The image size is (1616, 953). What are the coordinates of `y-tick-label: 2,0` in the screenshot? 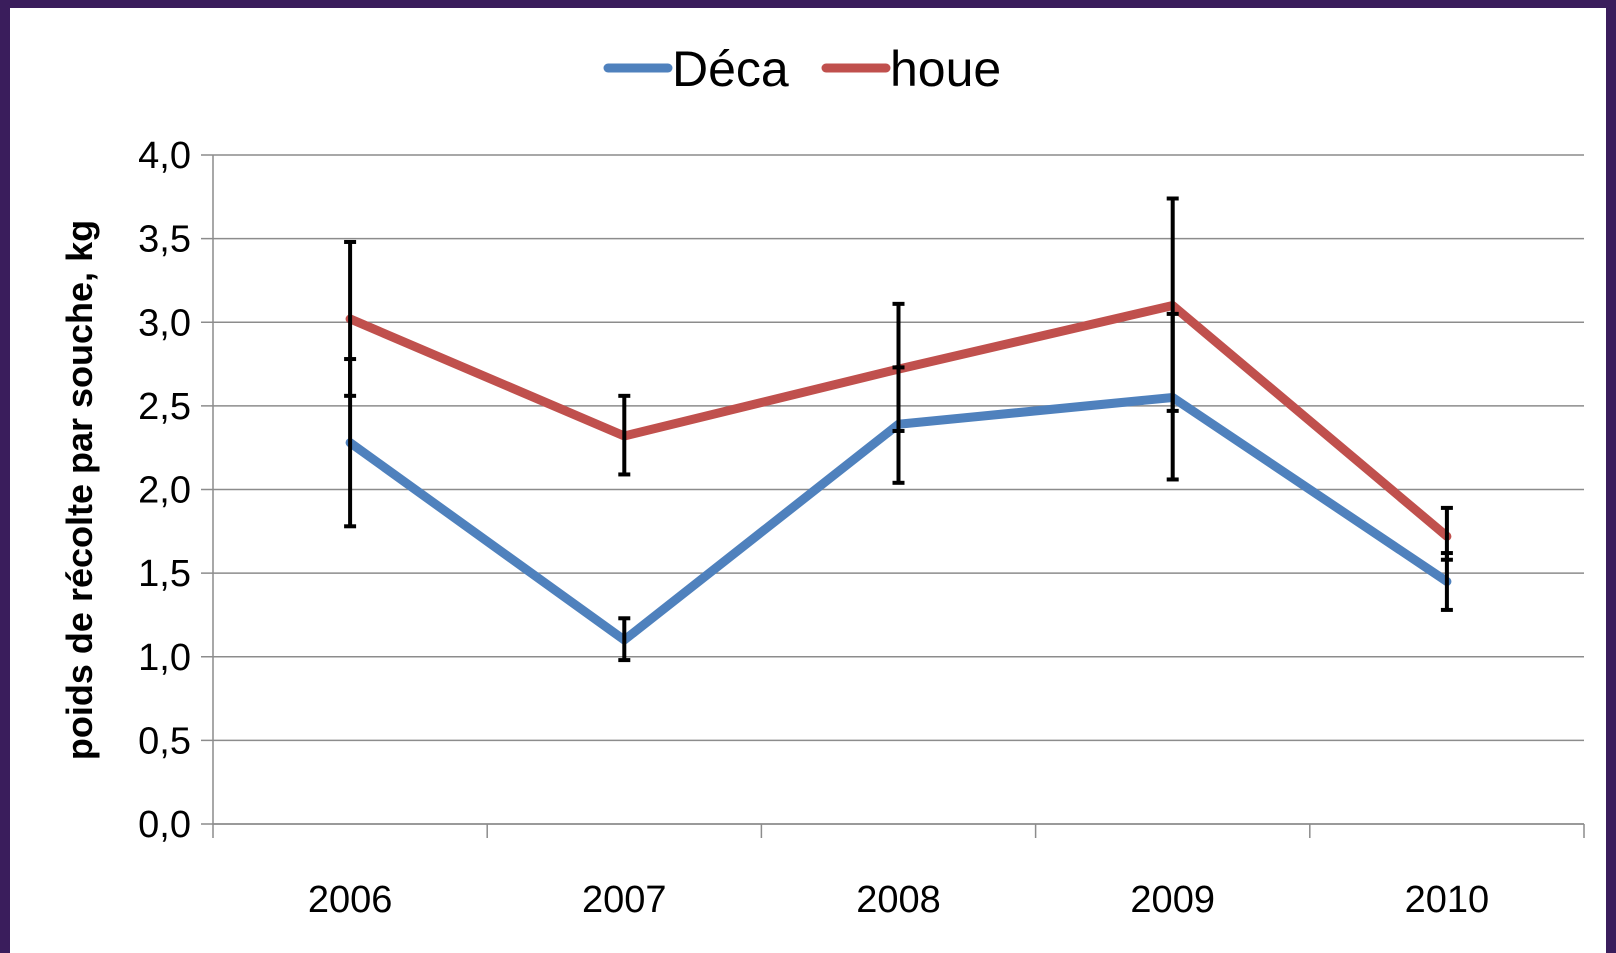 It's located at (164, 491).